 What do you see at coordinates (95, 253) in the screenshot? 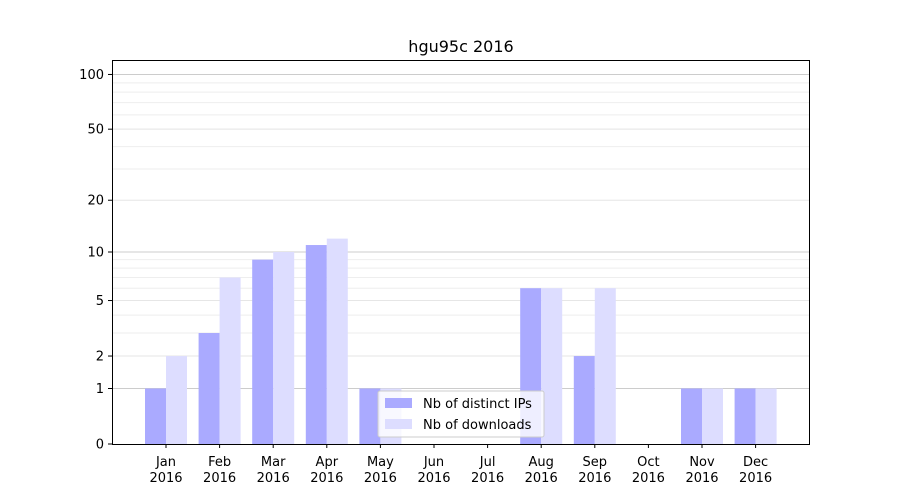
I see `y-tick-label: 10` at bounding box center [95, 253].